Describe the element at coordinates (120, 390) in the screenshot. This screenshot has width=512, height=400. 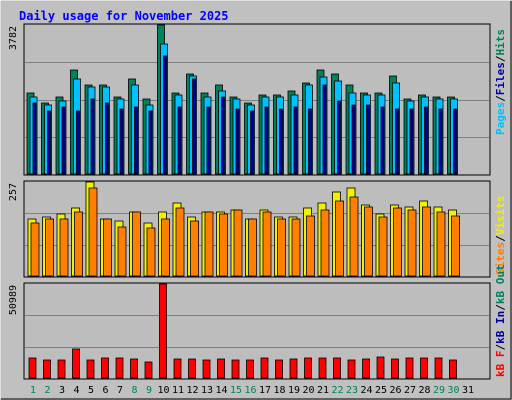
I see `x-tick-label: 7` at that location.